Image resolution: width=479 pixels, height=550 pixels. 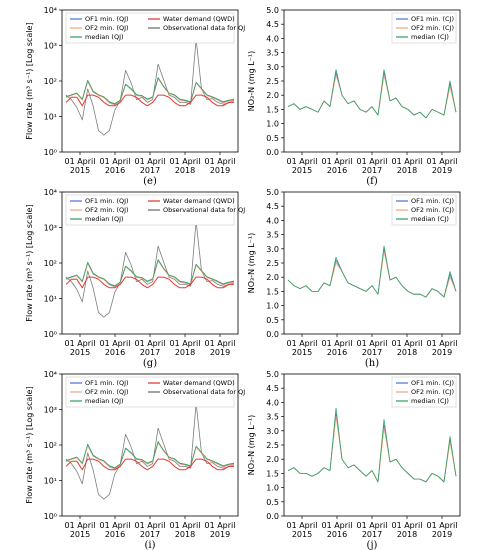 What do you see at coordinates (50, 410) in the screenshot?
I see `y-tick-label: 10³` at bounding box center [50, 410].